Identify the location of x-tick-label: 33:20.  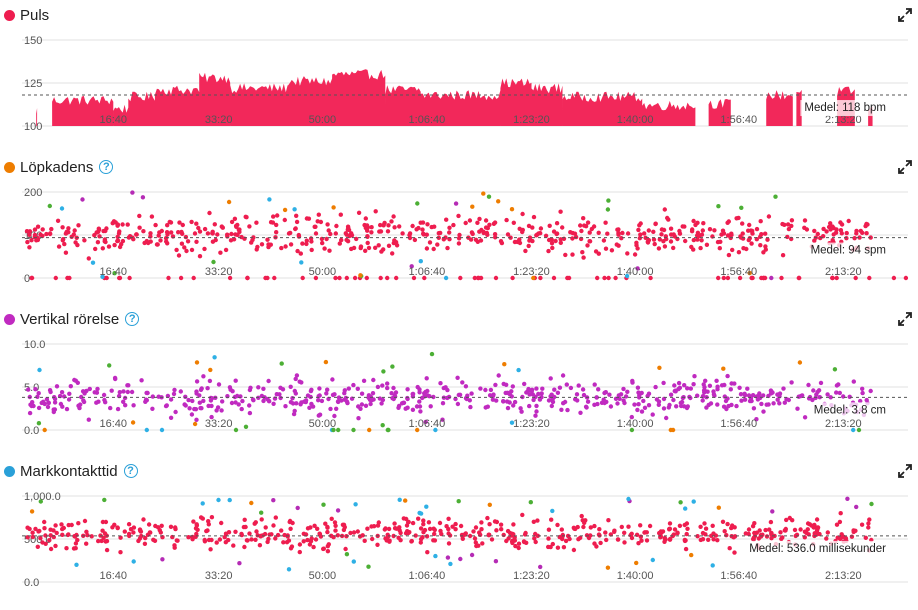
(219, 576).